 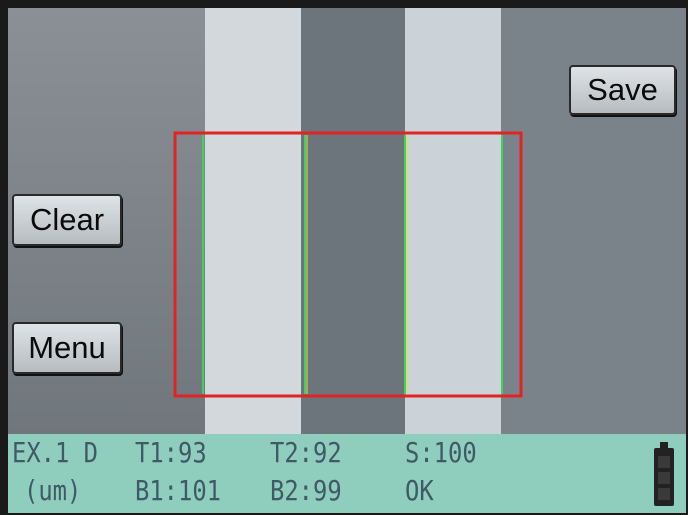 What do you see at coordinates (306, 452) in the screenshot?
I see `status-text: T2:92` at bounding box center [306, 452].